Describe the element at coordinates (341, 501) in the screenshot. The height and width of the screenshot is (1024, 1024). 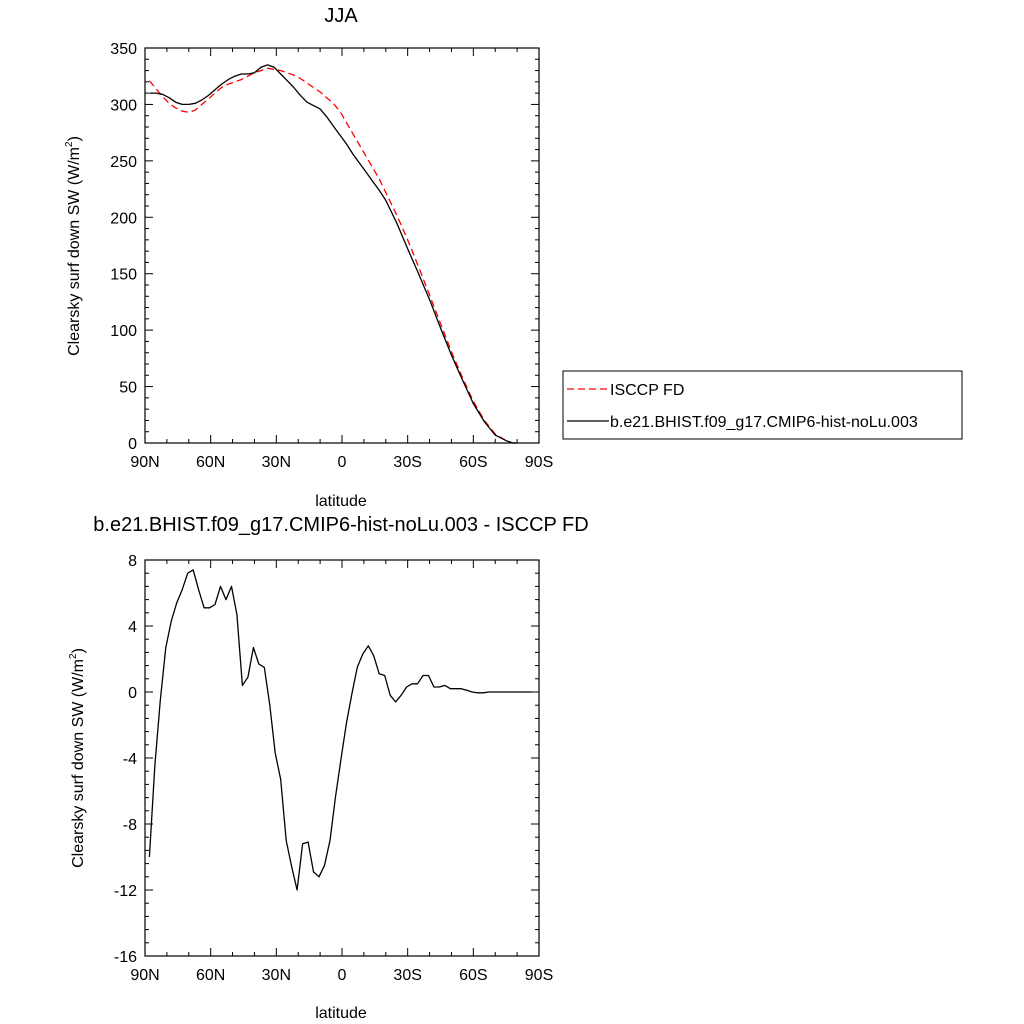
I see `chart-top-xlabel: latitude` at that location.